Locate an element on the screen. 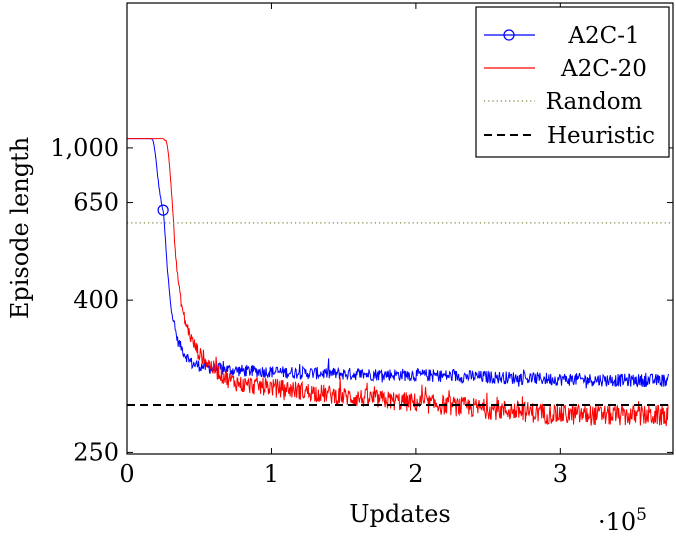 This screenshot has width=676, height=537. x-multiplier-exponent: 5 is located at coordinates (641, 515).